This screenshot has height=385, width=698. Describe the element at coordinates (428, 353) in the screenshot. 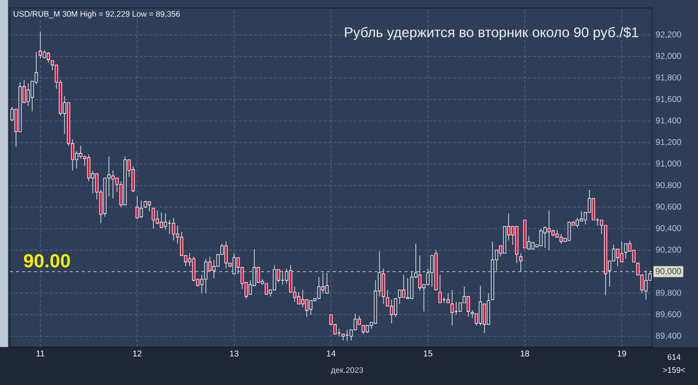

I see `x-tick-label: 15` at that location.